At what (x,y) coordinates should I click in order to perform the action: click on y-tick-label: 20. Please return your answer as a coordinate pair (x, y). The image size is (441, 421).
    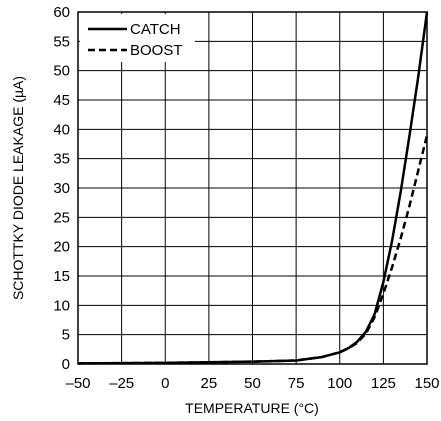
    Looking at the image, I should click on (61, 247).